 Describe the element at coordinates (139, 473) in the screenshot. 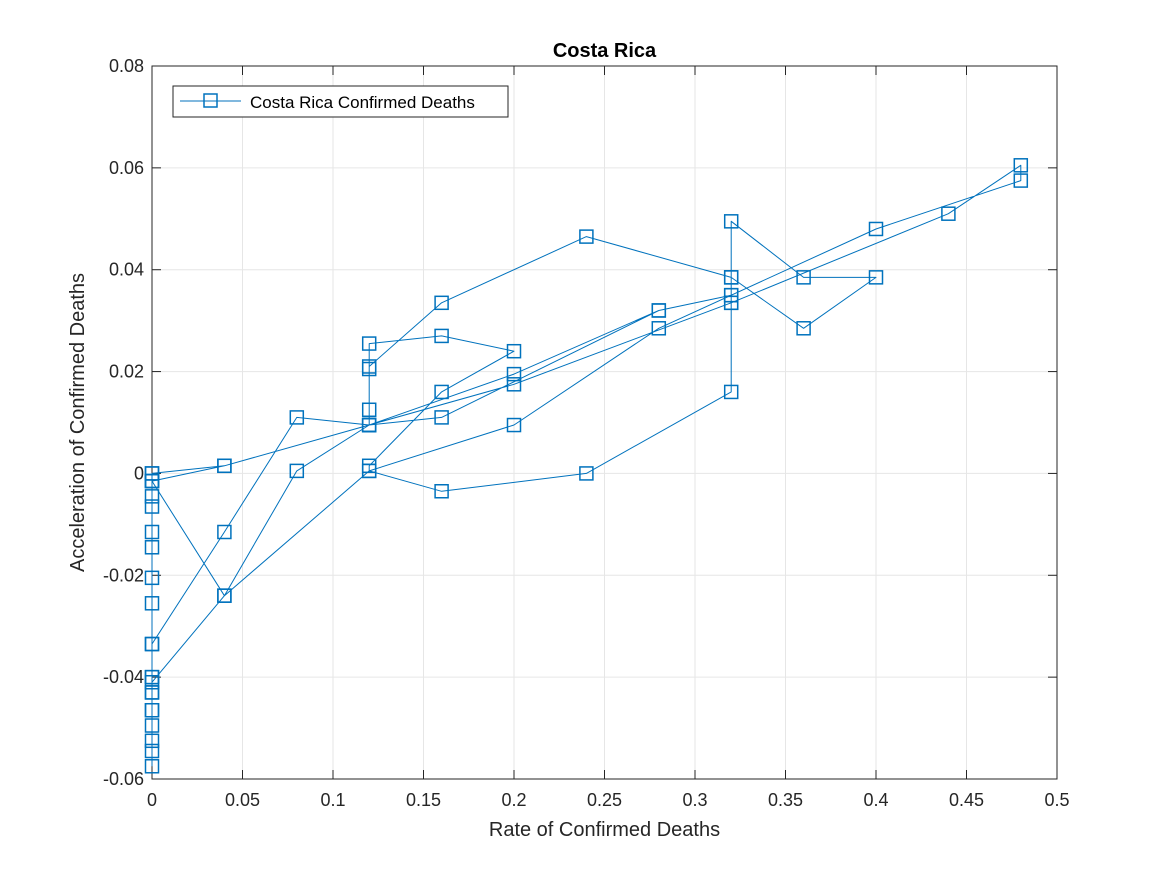

I see `y-tick-label: 0` at that location.